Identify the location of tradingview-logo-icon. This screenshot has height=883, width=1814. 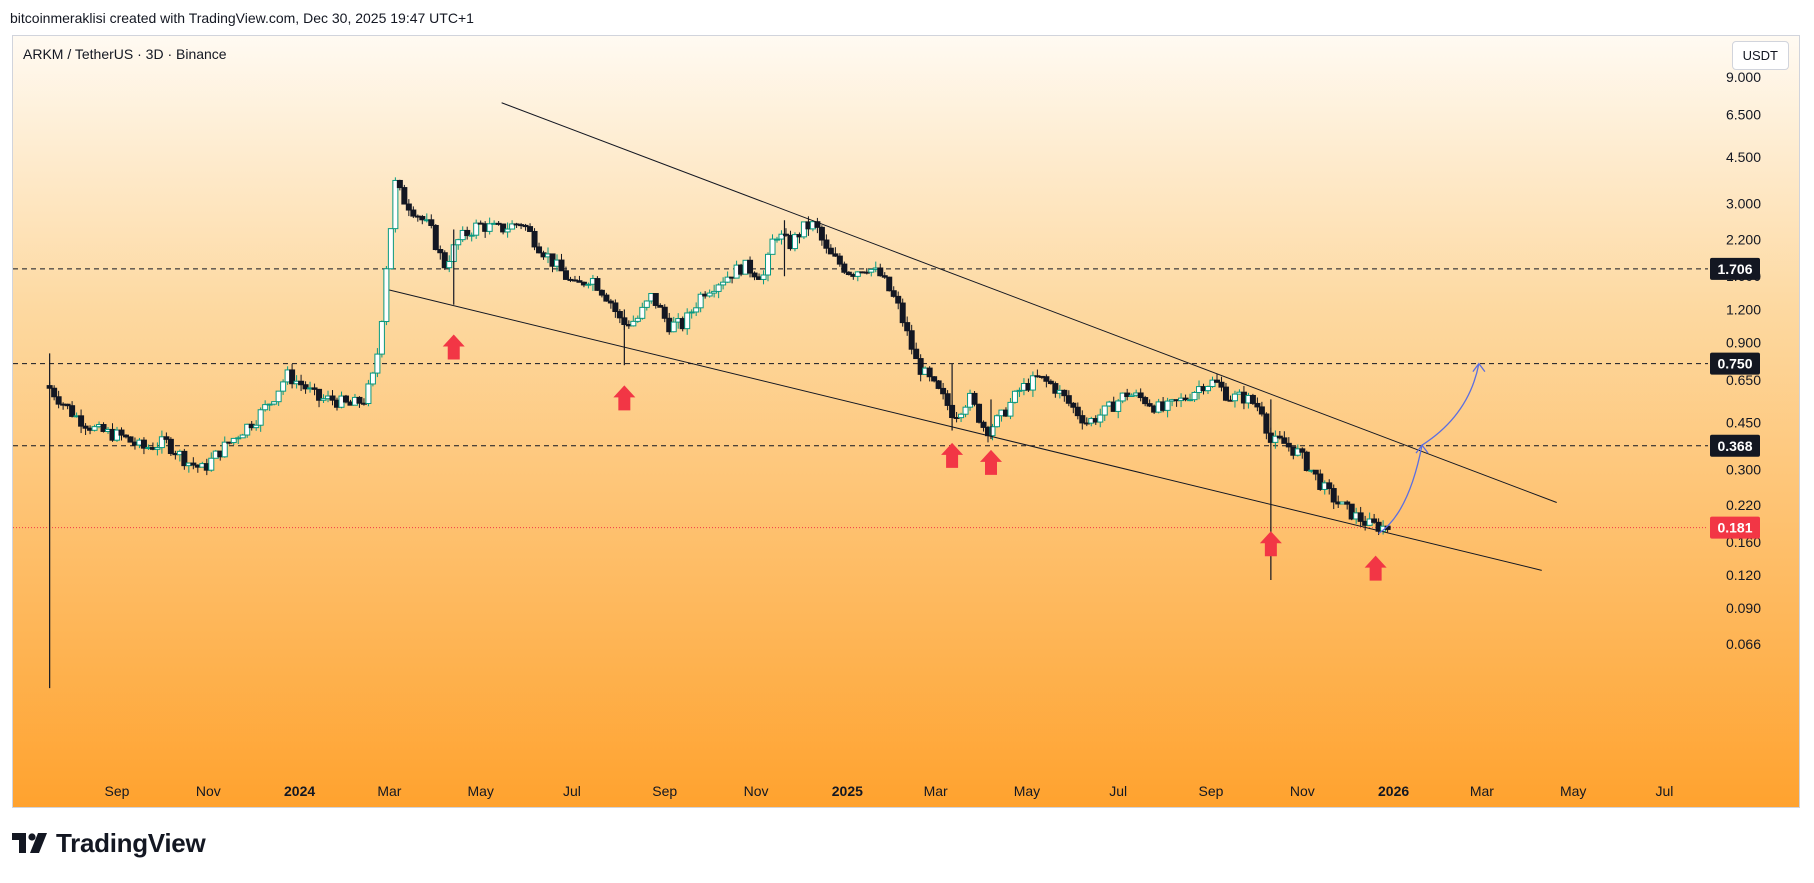
(29, 842).